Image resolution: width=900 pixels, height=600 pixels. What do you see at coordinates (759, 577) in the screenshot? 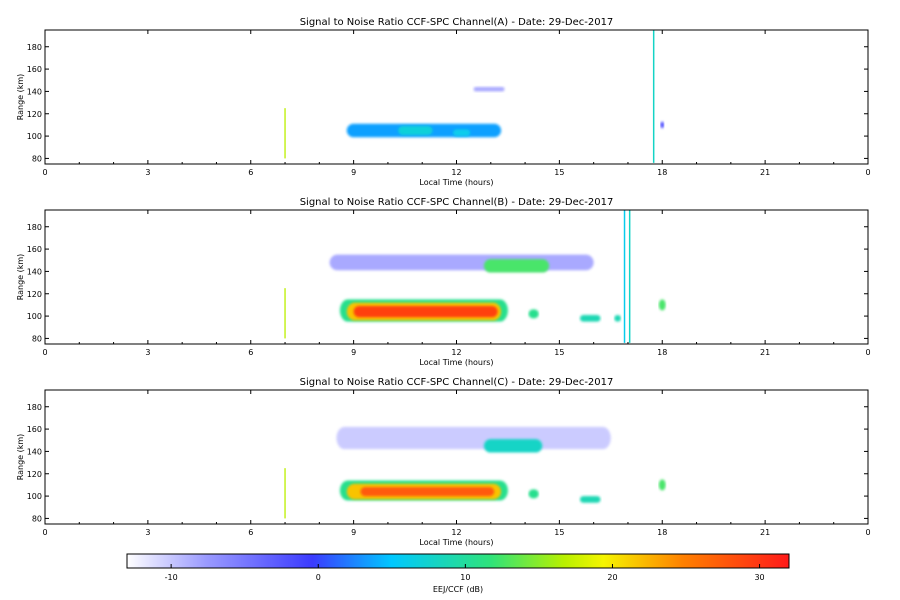
I see `colorbar-tick-label: 30` at bounding box center [759, 577].